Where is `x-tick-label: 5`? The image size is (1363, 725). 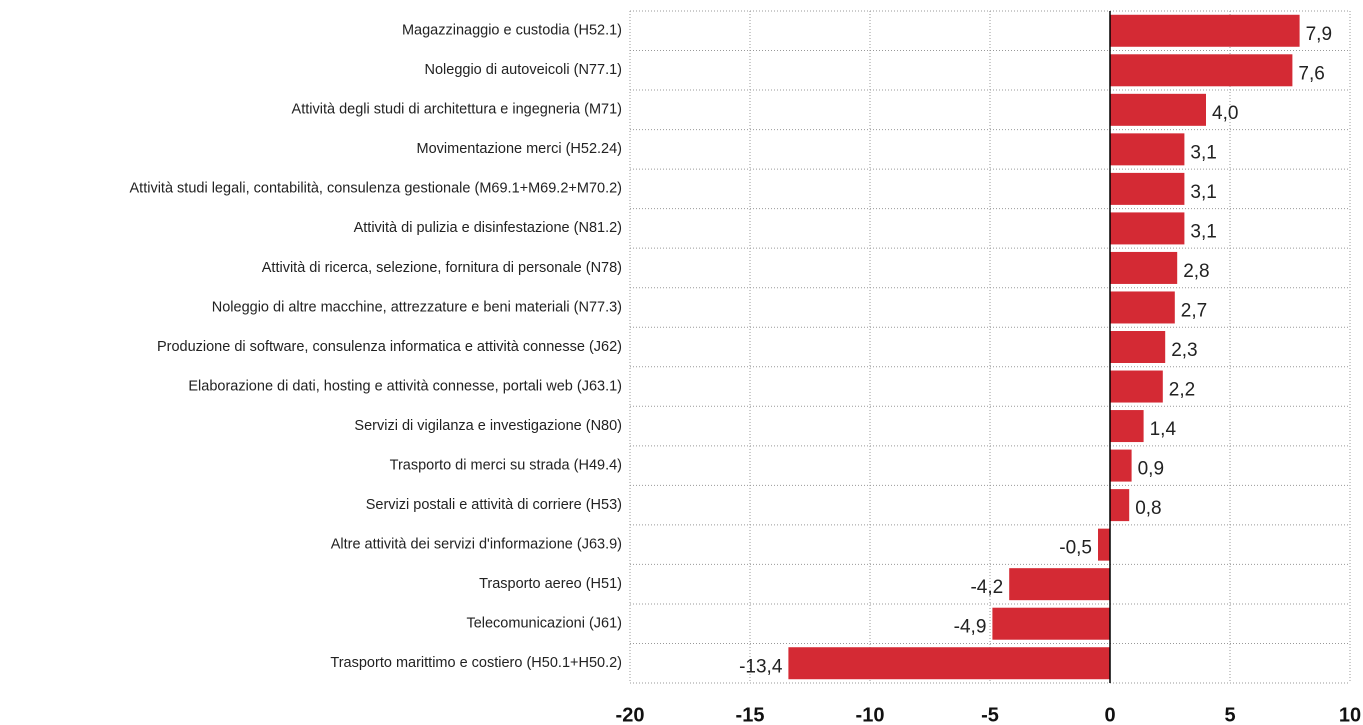 x-tick-label: 5 is located at coordinates (1229, 714).